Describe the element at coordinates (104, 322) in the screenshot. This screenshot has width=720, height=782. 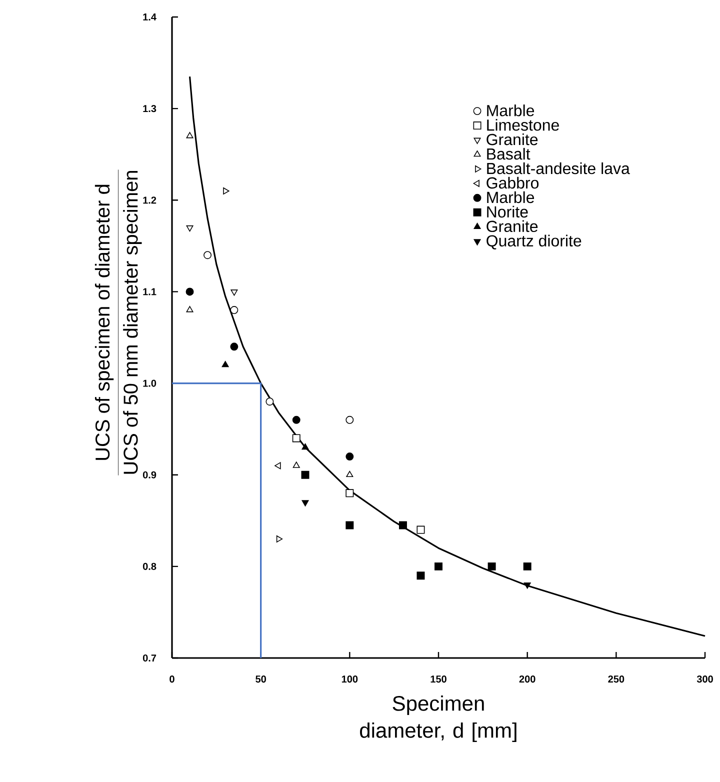
I see `text: UCS of specimen of diameter d` at that location.